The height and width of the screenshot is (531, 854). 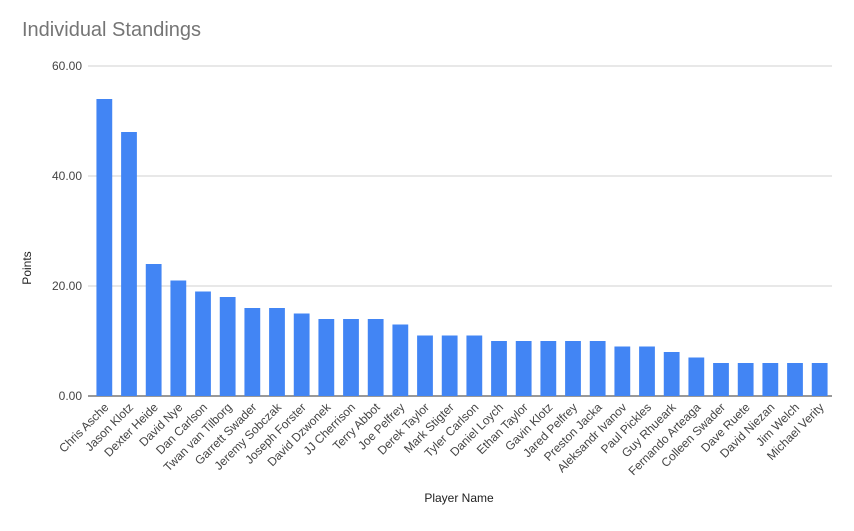 I want to click on y-tick-label: 60.00, so click(x=67, y=66).